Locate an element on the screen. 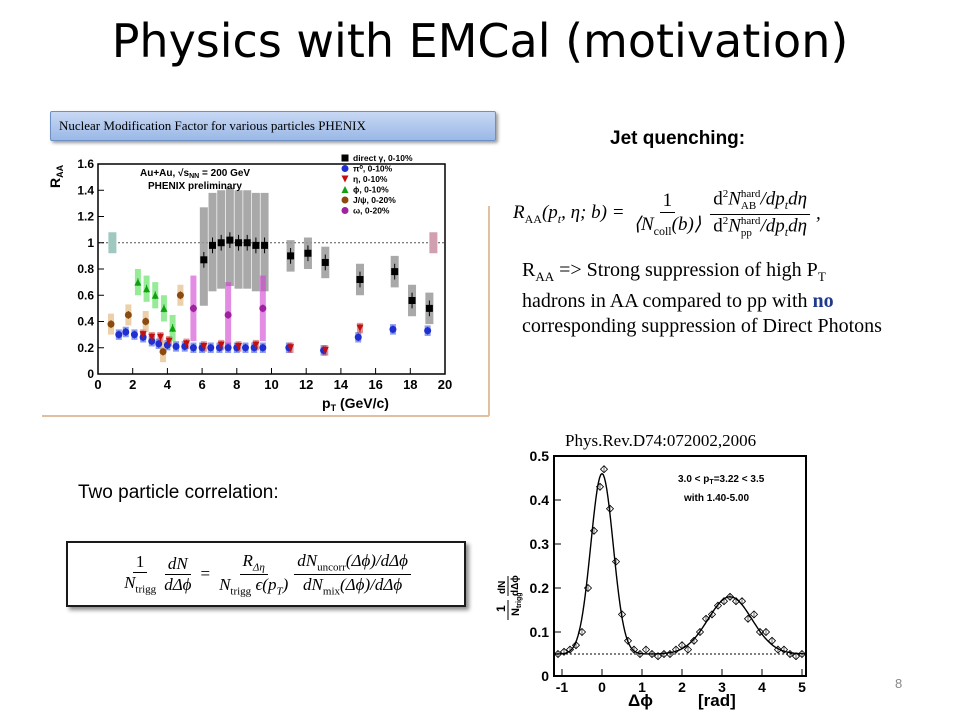 The width and height of the screenshot is (960, 720). legend-label: η, 0-10% is located at coordinates (370, 179).